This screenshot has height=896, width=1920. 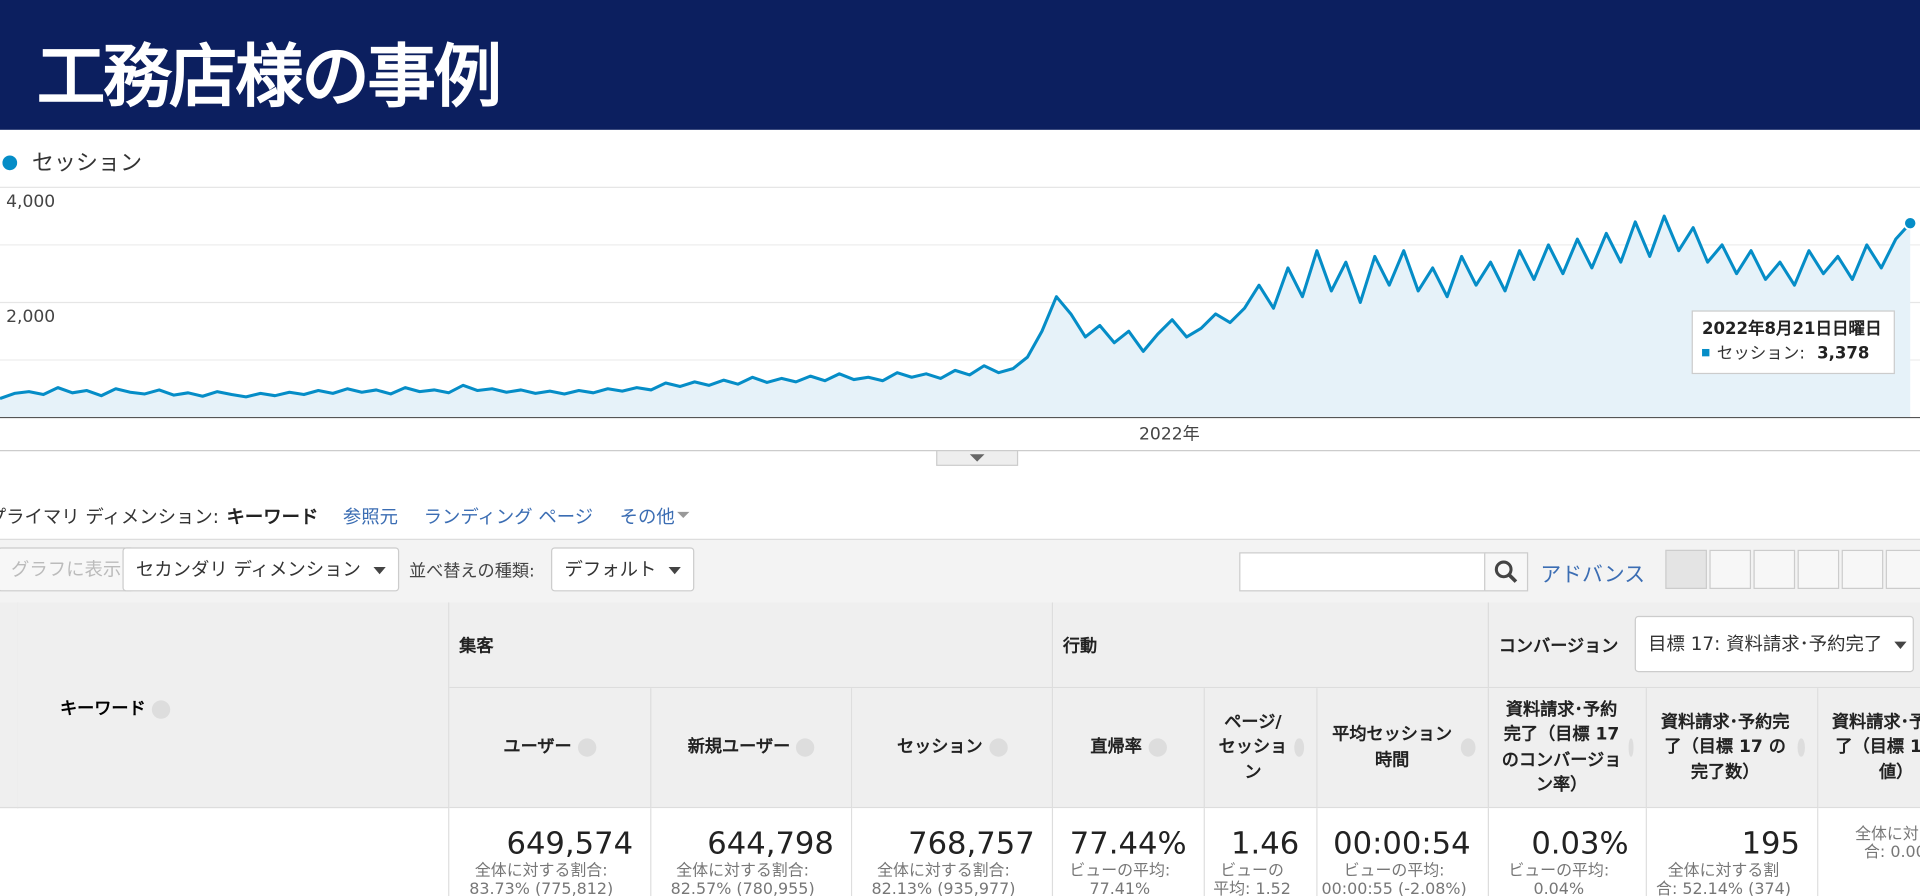 I want to click on sort-label: 並べ替えの種類:, so click(x=471, y=572).